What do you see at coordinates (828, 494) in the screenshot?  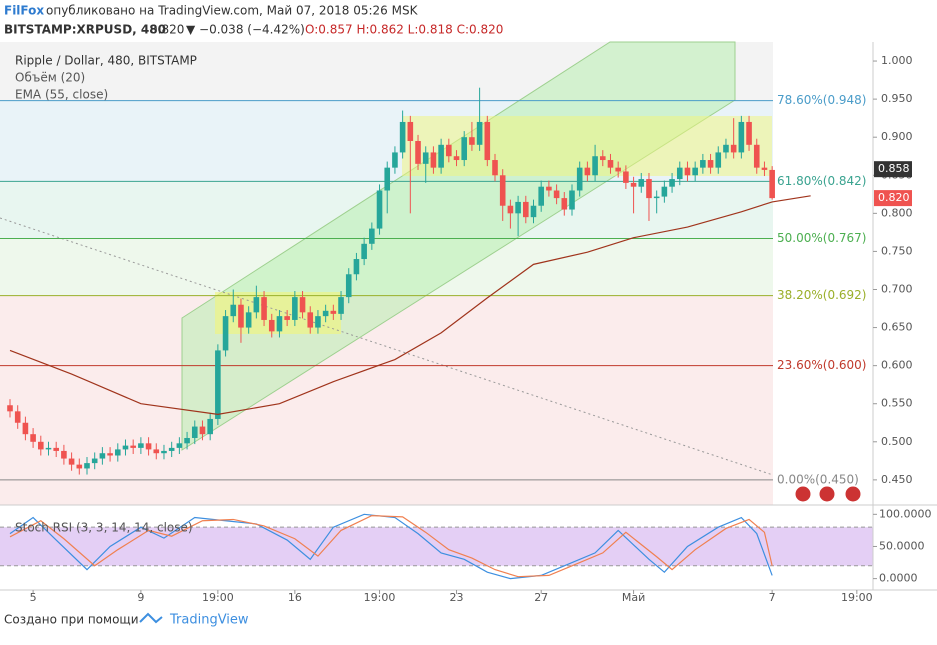 I see `flag-icons` at bounding box center [828, 494].